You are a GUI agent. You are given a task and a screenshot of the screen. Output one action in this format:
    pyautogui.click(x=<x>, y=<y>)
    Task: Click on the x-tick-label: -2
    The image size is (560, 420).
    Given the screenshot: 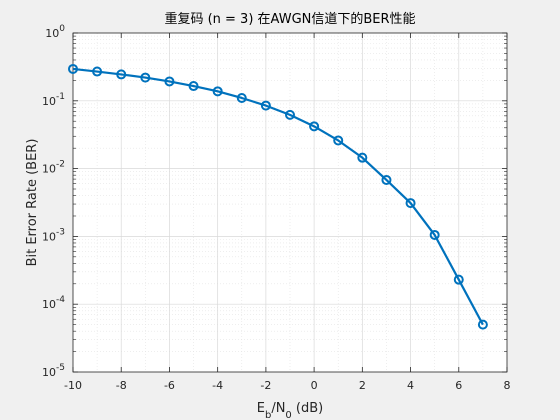 What is the action you would take?
    pyautogui.click(x=265, y=385)
    